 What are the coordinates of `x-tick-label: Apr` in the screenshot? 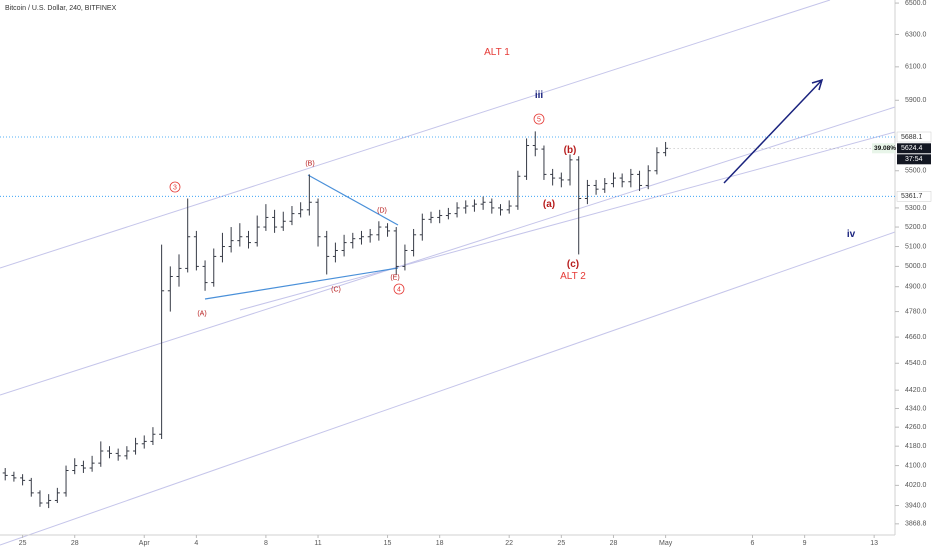 It's located at (145, 543).